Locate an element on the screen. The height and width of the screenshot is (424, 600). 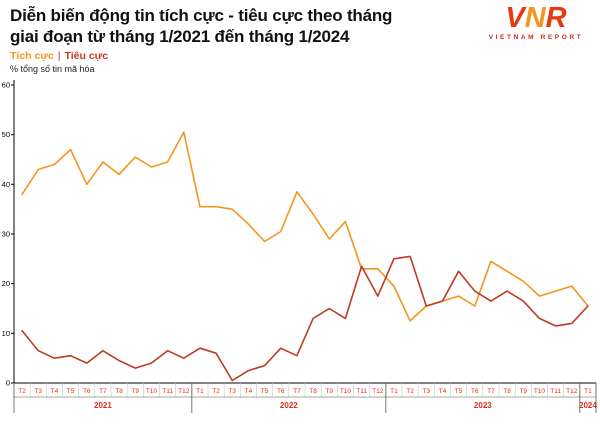
svg-text: VNR is located at coordinates (535, 17).